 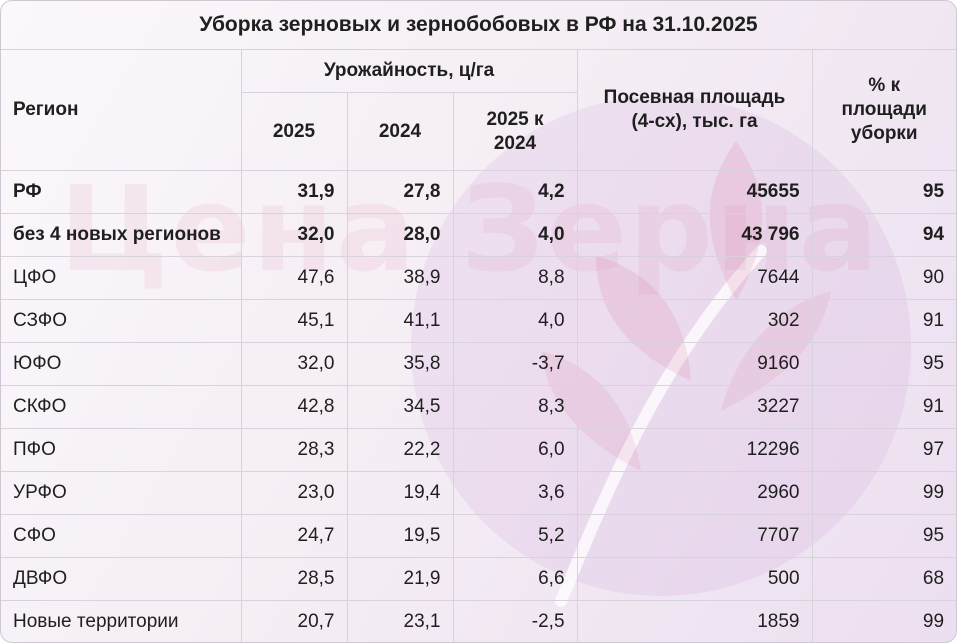 I want to click on table-row: ПФО 28,3 22,2 6,0 12296 97, so click(x=478, y=450).